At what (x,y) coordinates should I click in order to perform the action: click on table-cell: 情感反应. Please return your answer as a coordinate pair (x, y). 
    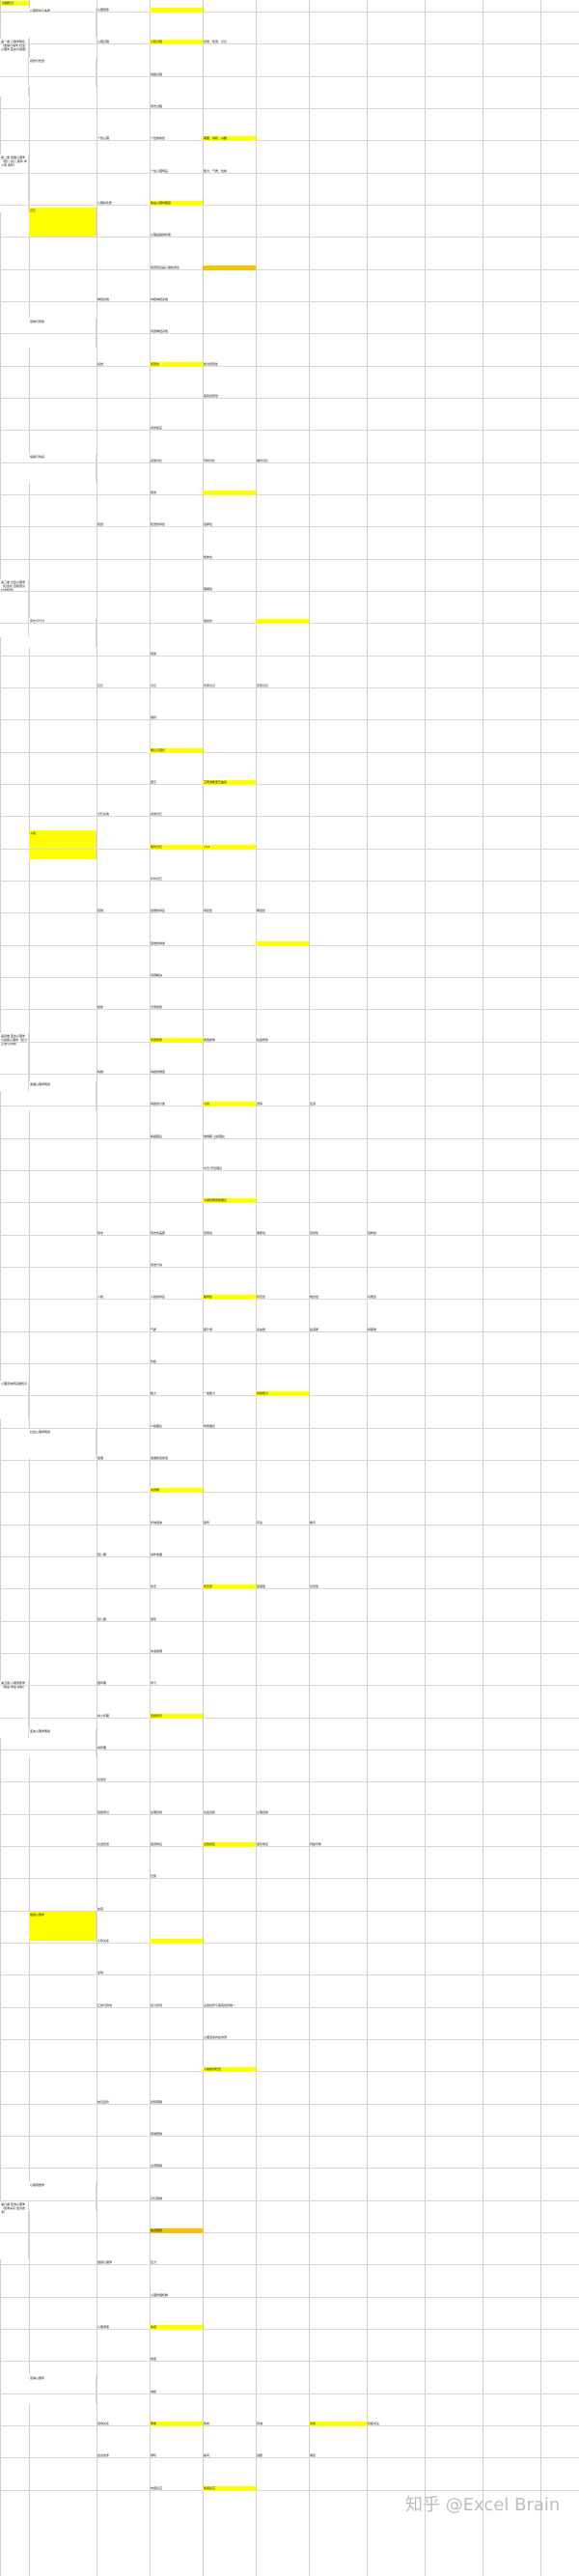
    Looking at the image, I should click on (229, 2489).